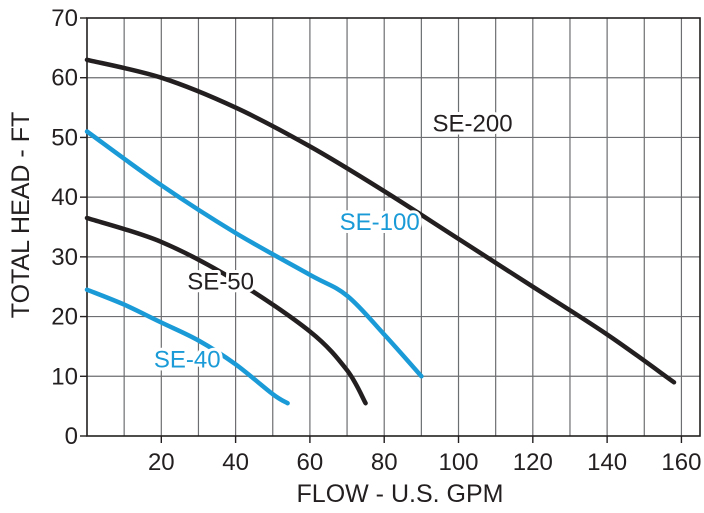  Describe the element at coordinates (681, 462) in the screenshot. I see `x-tick-label: 160` at that location.